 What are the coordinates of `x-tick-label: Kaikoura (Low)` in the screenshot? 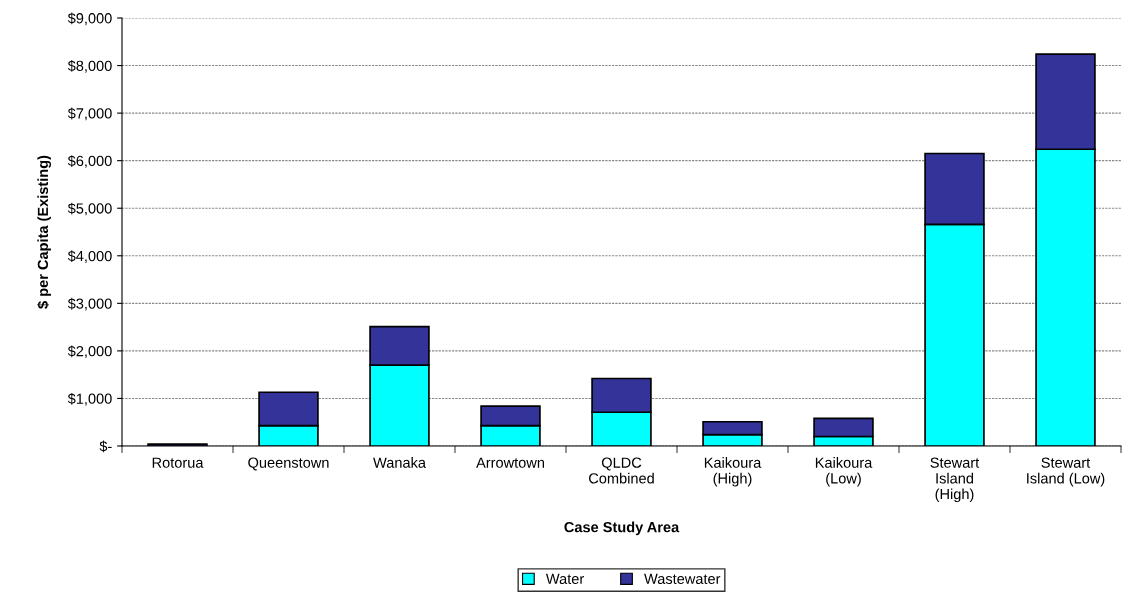 It's located at (844, 472).